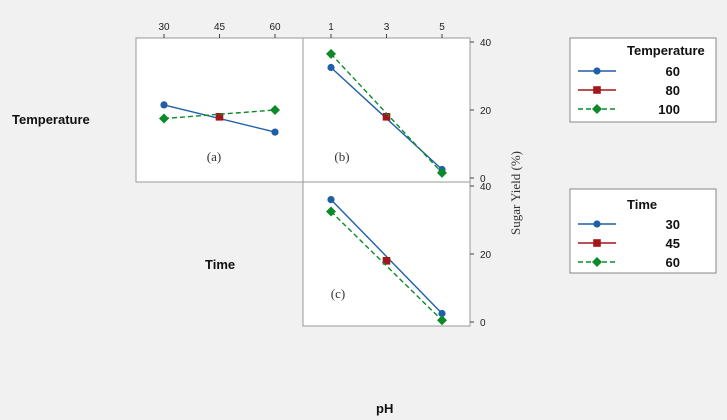 This screenshot has width=727, height=420. I want to click on panel-2-series-3-line, so click(386, 113).